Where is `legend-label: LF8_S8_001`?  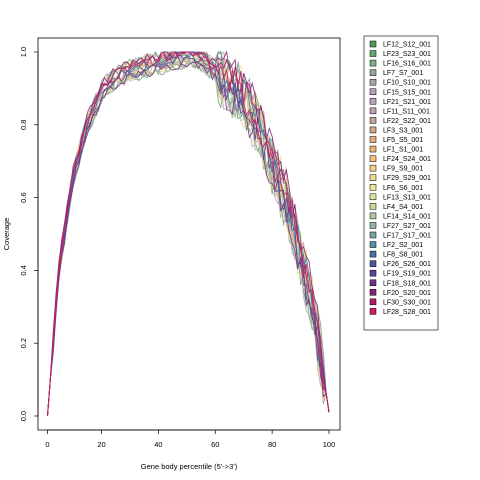 legend-label: LF8_S8_001 is located at coordinates (403, 255).